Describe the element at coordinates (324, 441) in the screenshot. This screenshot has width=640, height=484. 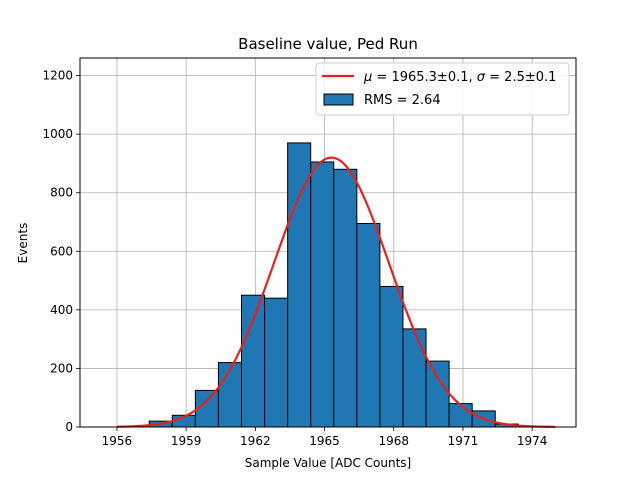
I see `x-tick-label: 1965` at that location.